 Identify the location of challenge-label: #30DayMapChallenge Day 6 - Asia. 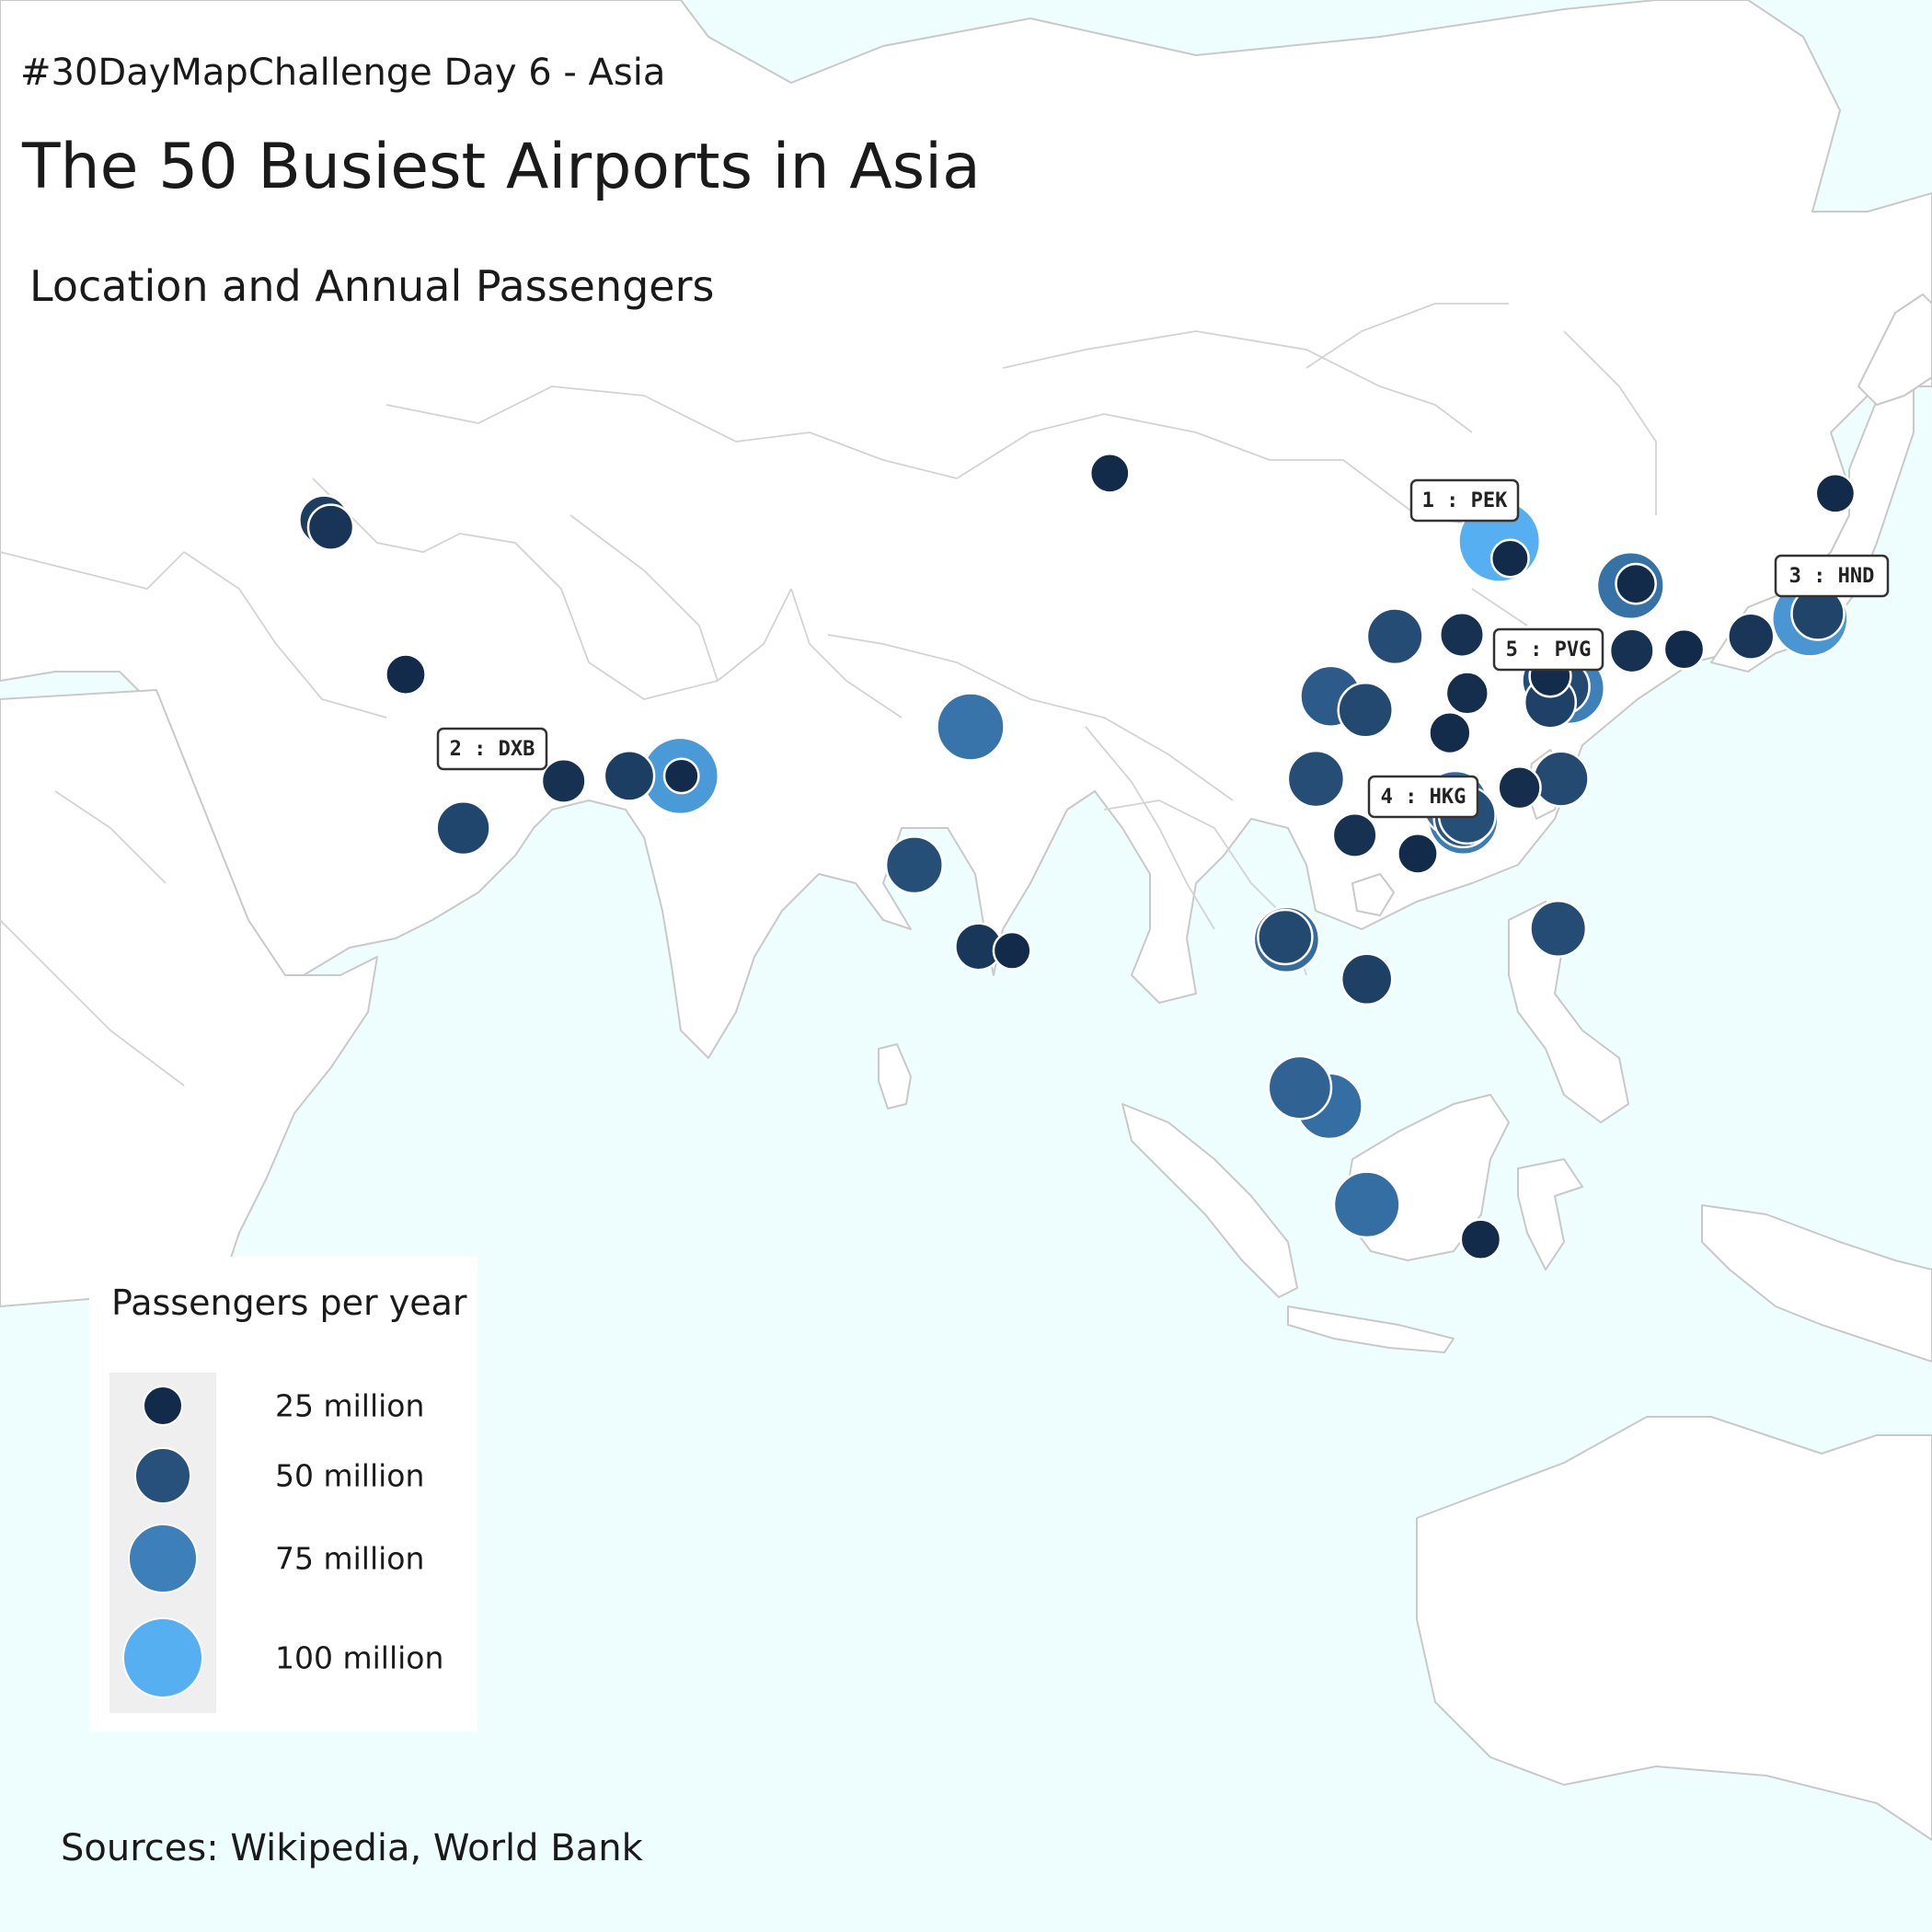
(343, 73).